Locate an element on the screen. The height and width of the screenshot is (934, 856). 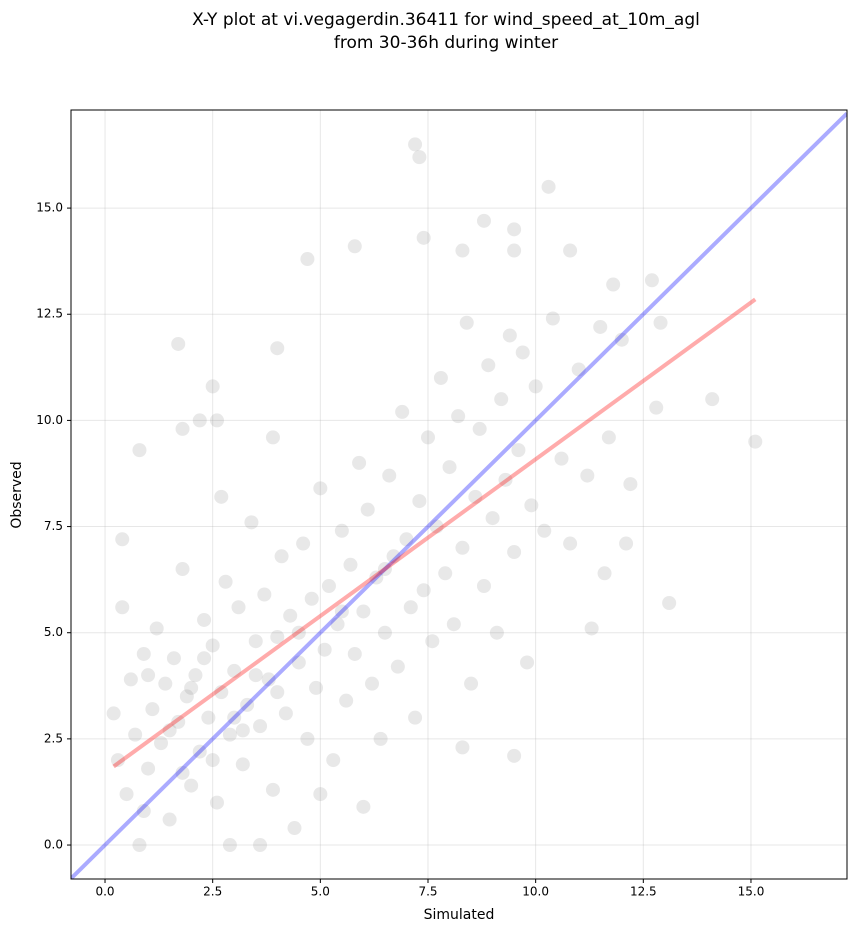
y-tick-label: 5.0 is located at coordinates (53, 632).